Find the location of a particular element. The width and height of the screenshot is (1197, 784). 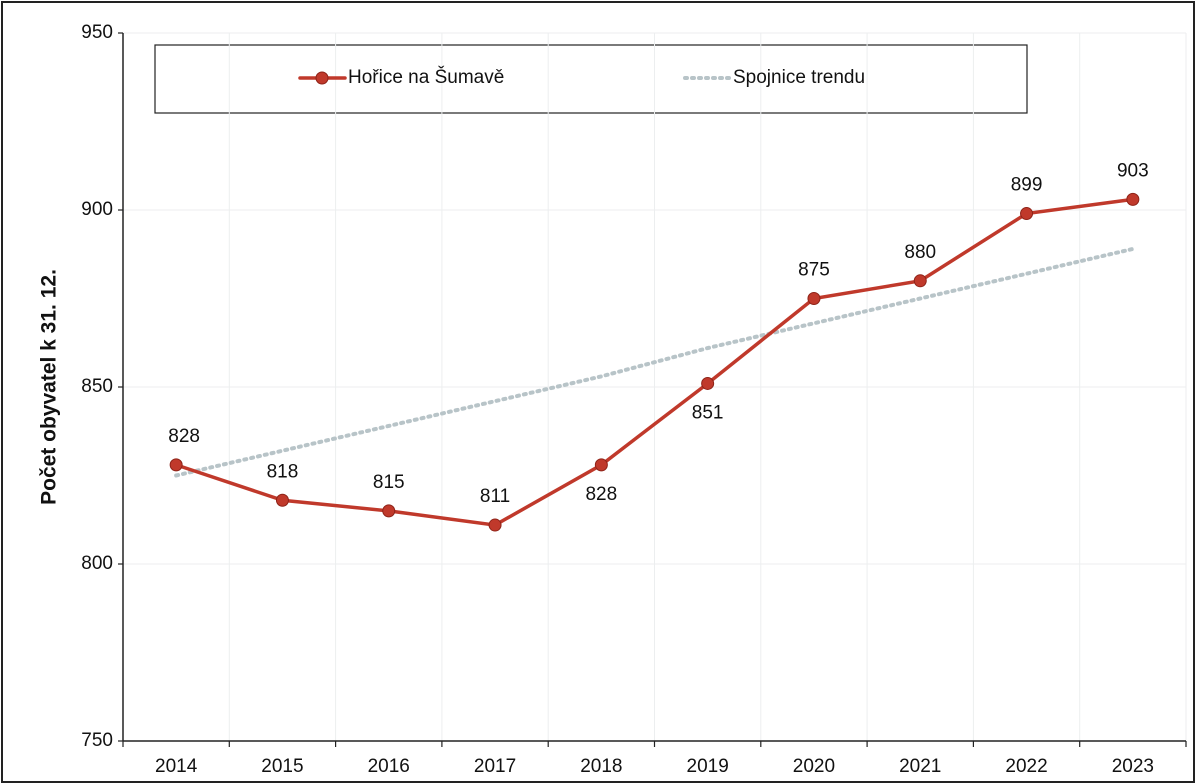

data-label: 815 is located at coordinates (389, 482).